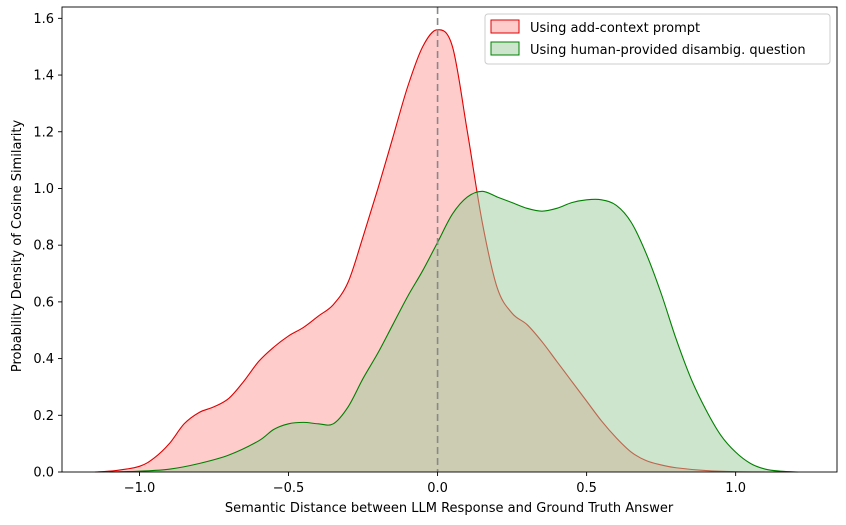  What do you see at coordinates (289, 488) in the screenshot?
I see `x-tick-label: −0.5` at bounding box center [289, 488].